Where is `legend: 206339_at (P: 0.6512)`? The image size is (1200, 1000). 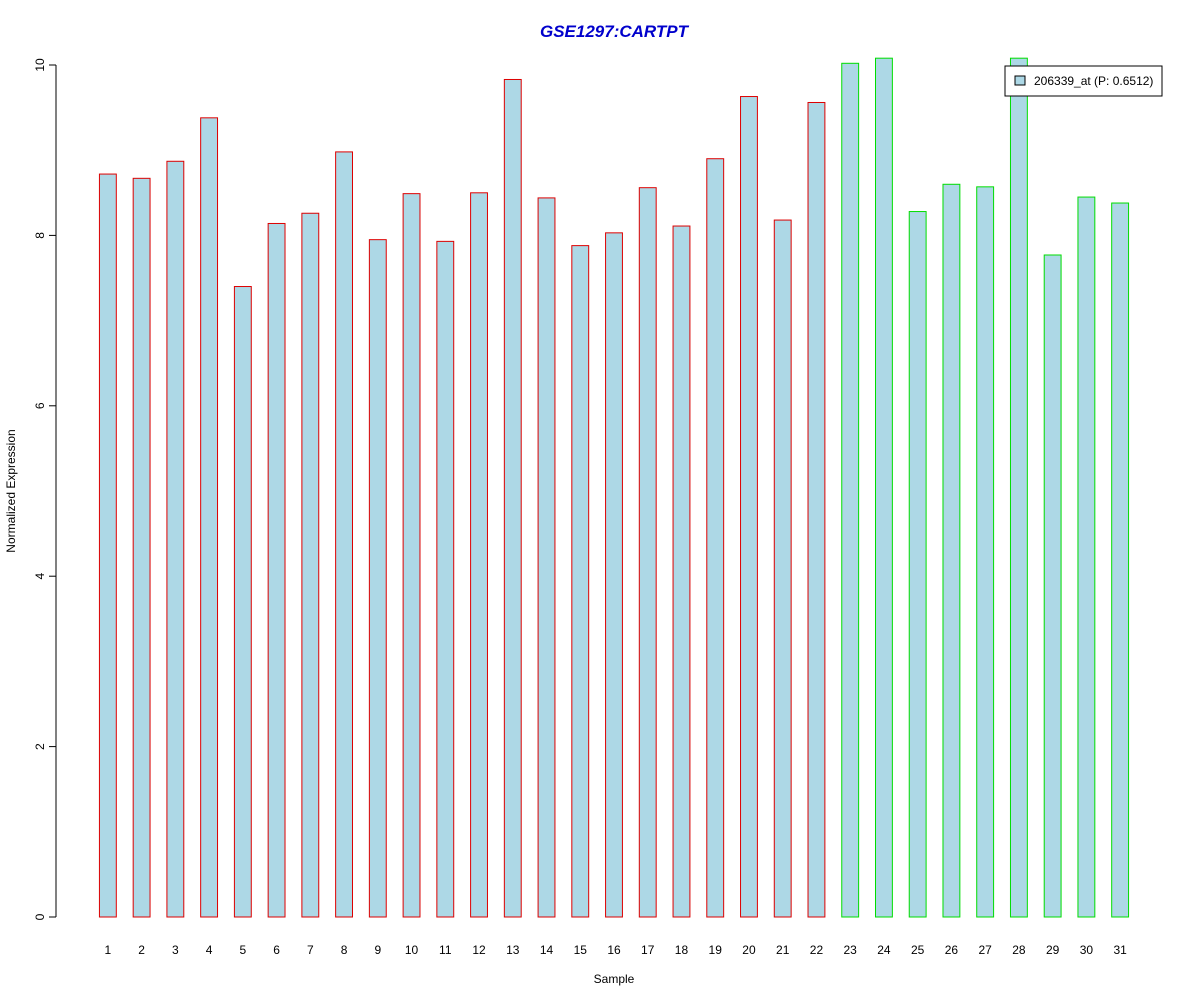 legend: 206339_at (P: 0.6512) is located at coordinates (1083, 81).